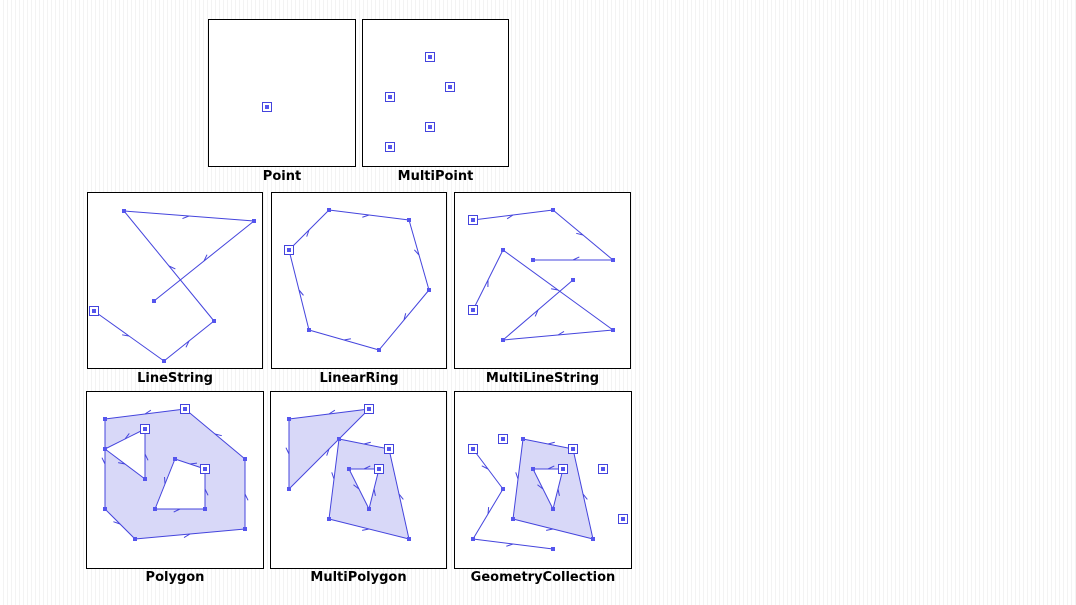 The width and height of the screenshot is (1076, 605). I want to click on canvas-point, so click(282, 93).